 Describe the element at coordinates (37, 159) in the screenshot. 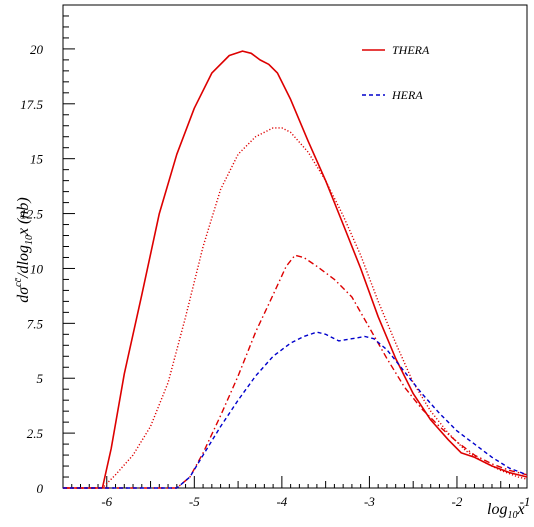

I see `y-tick-label: 15` at that location.